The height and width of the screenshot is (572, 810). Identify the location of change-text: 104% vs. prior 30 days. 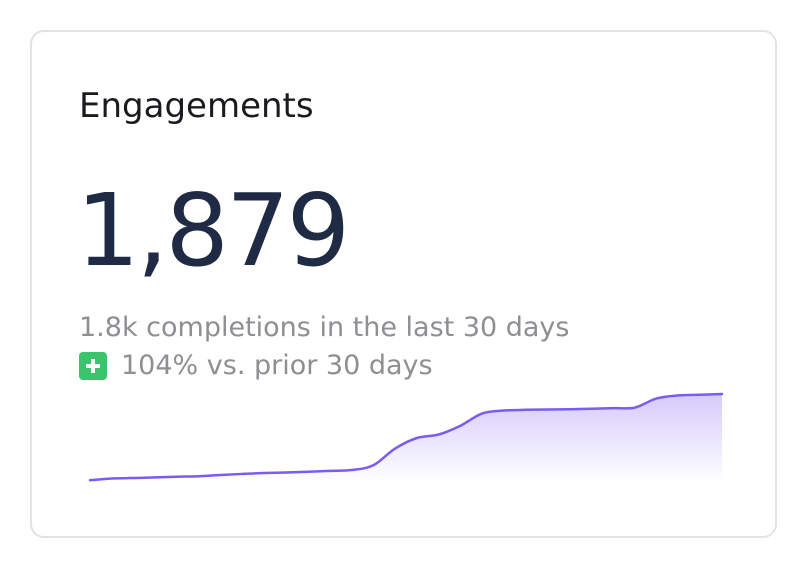
(277, 365).